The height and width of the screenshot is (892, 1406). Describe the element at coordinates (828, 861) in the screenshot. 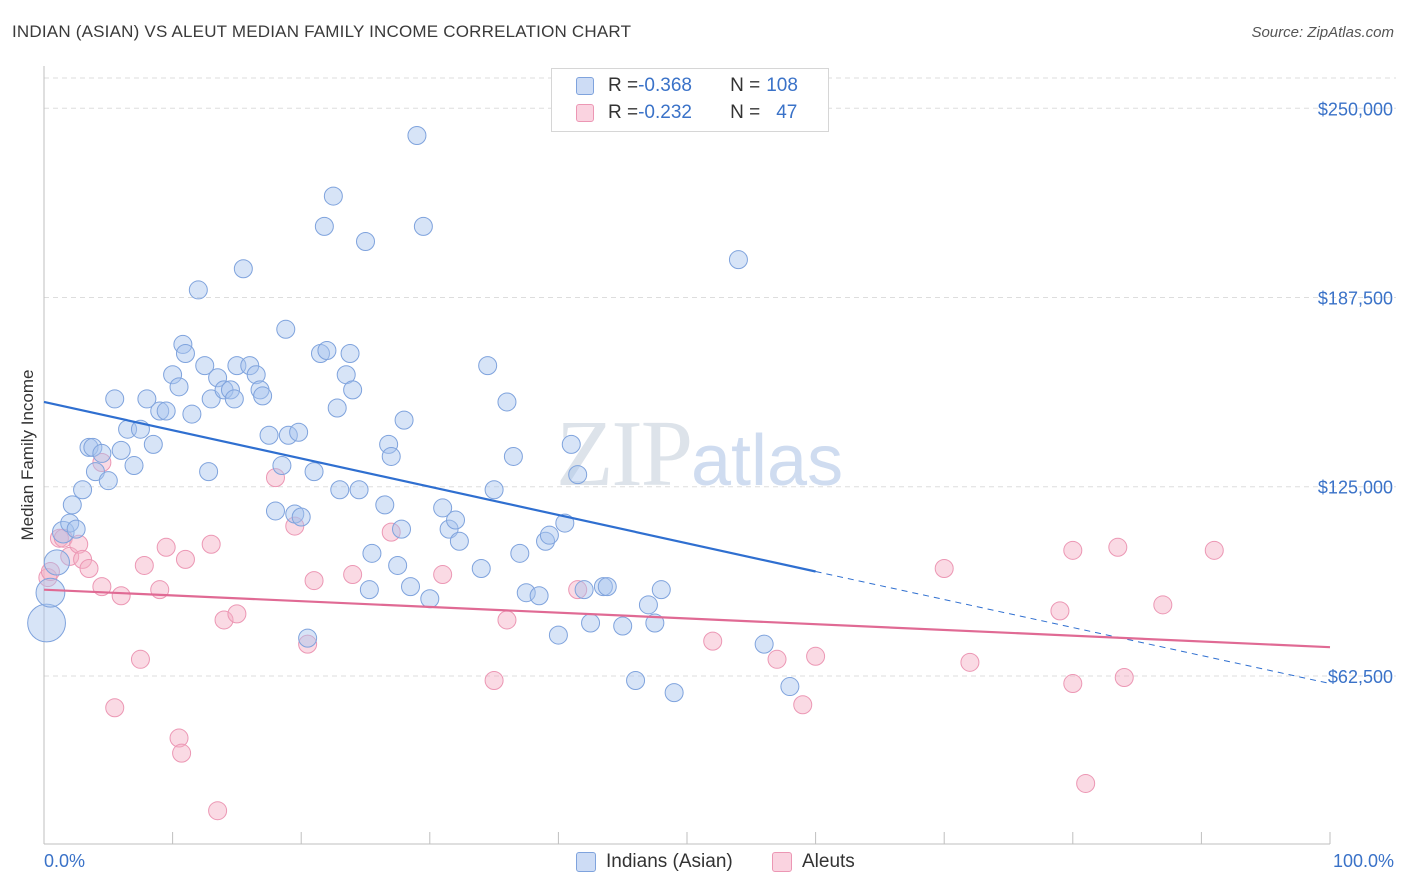

I see `bottom-legend-label: Aleuts` at that location.